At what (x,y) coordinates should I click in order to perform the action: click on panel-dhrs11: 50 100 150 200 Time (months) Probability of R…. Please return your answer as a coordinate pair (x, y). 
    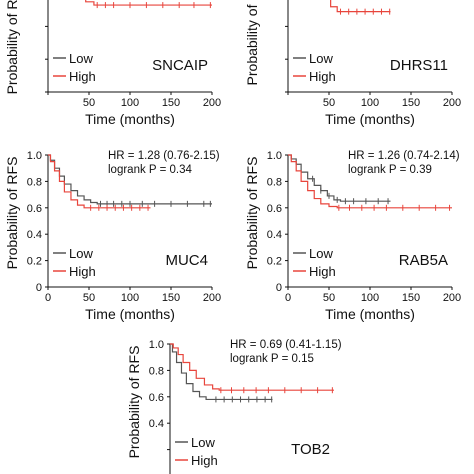
    Looking at the image, I should click on (352, 63).